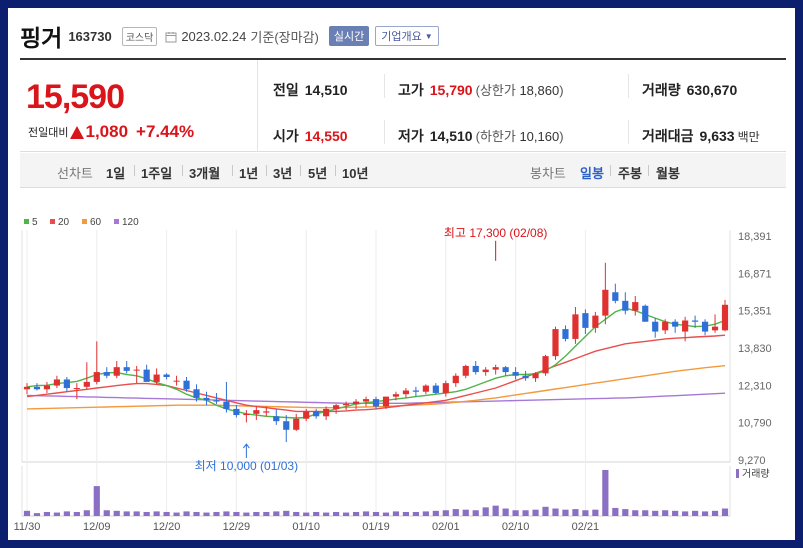 The width and height of the screenshot is (803, 548). I want to click on line-chart-label: 선차트, so click(75, 173).